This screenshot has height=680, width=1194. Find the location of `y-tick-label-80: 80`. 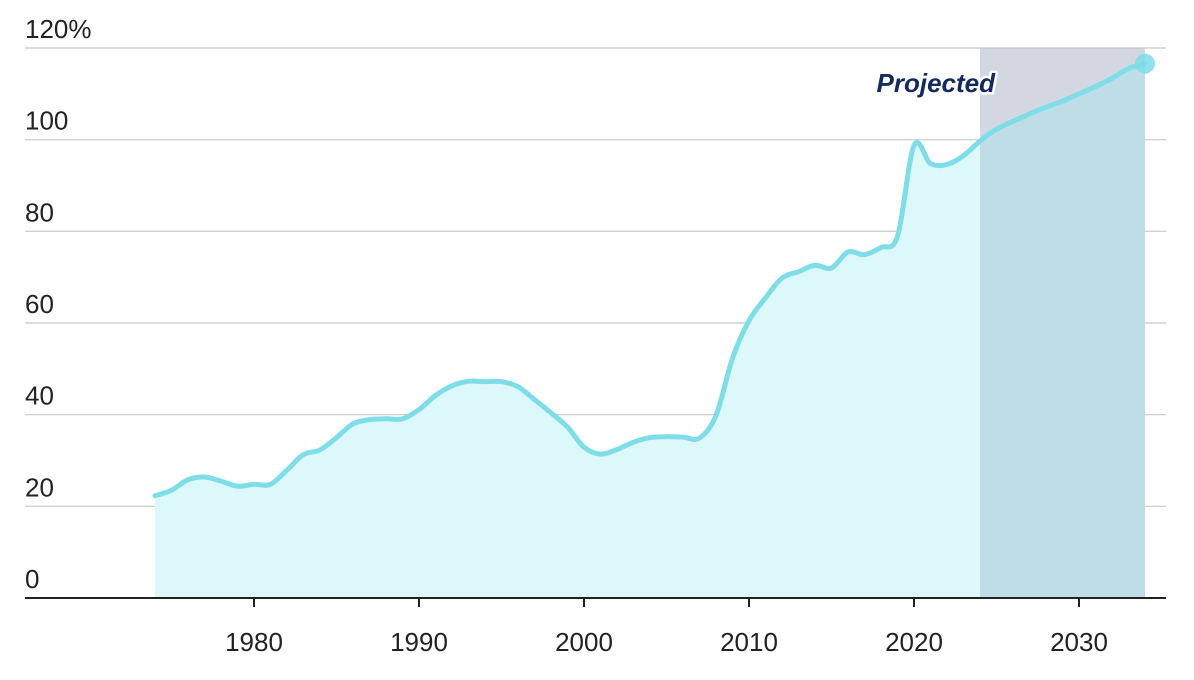

y-tick-label-80: 80 is located at coordinates (39, 212).